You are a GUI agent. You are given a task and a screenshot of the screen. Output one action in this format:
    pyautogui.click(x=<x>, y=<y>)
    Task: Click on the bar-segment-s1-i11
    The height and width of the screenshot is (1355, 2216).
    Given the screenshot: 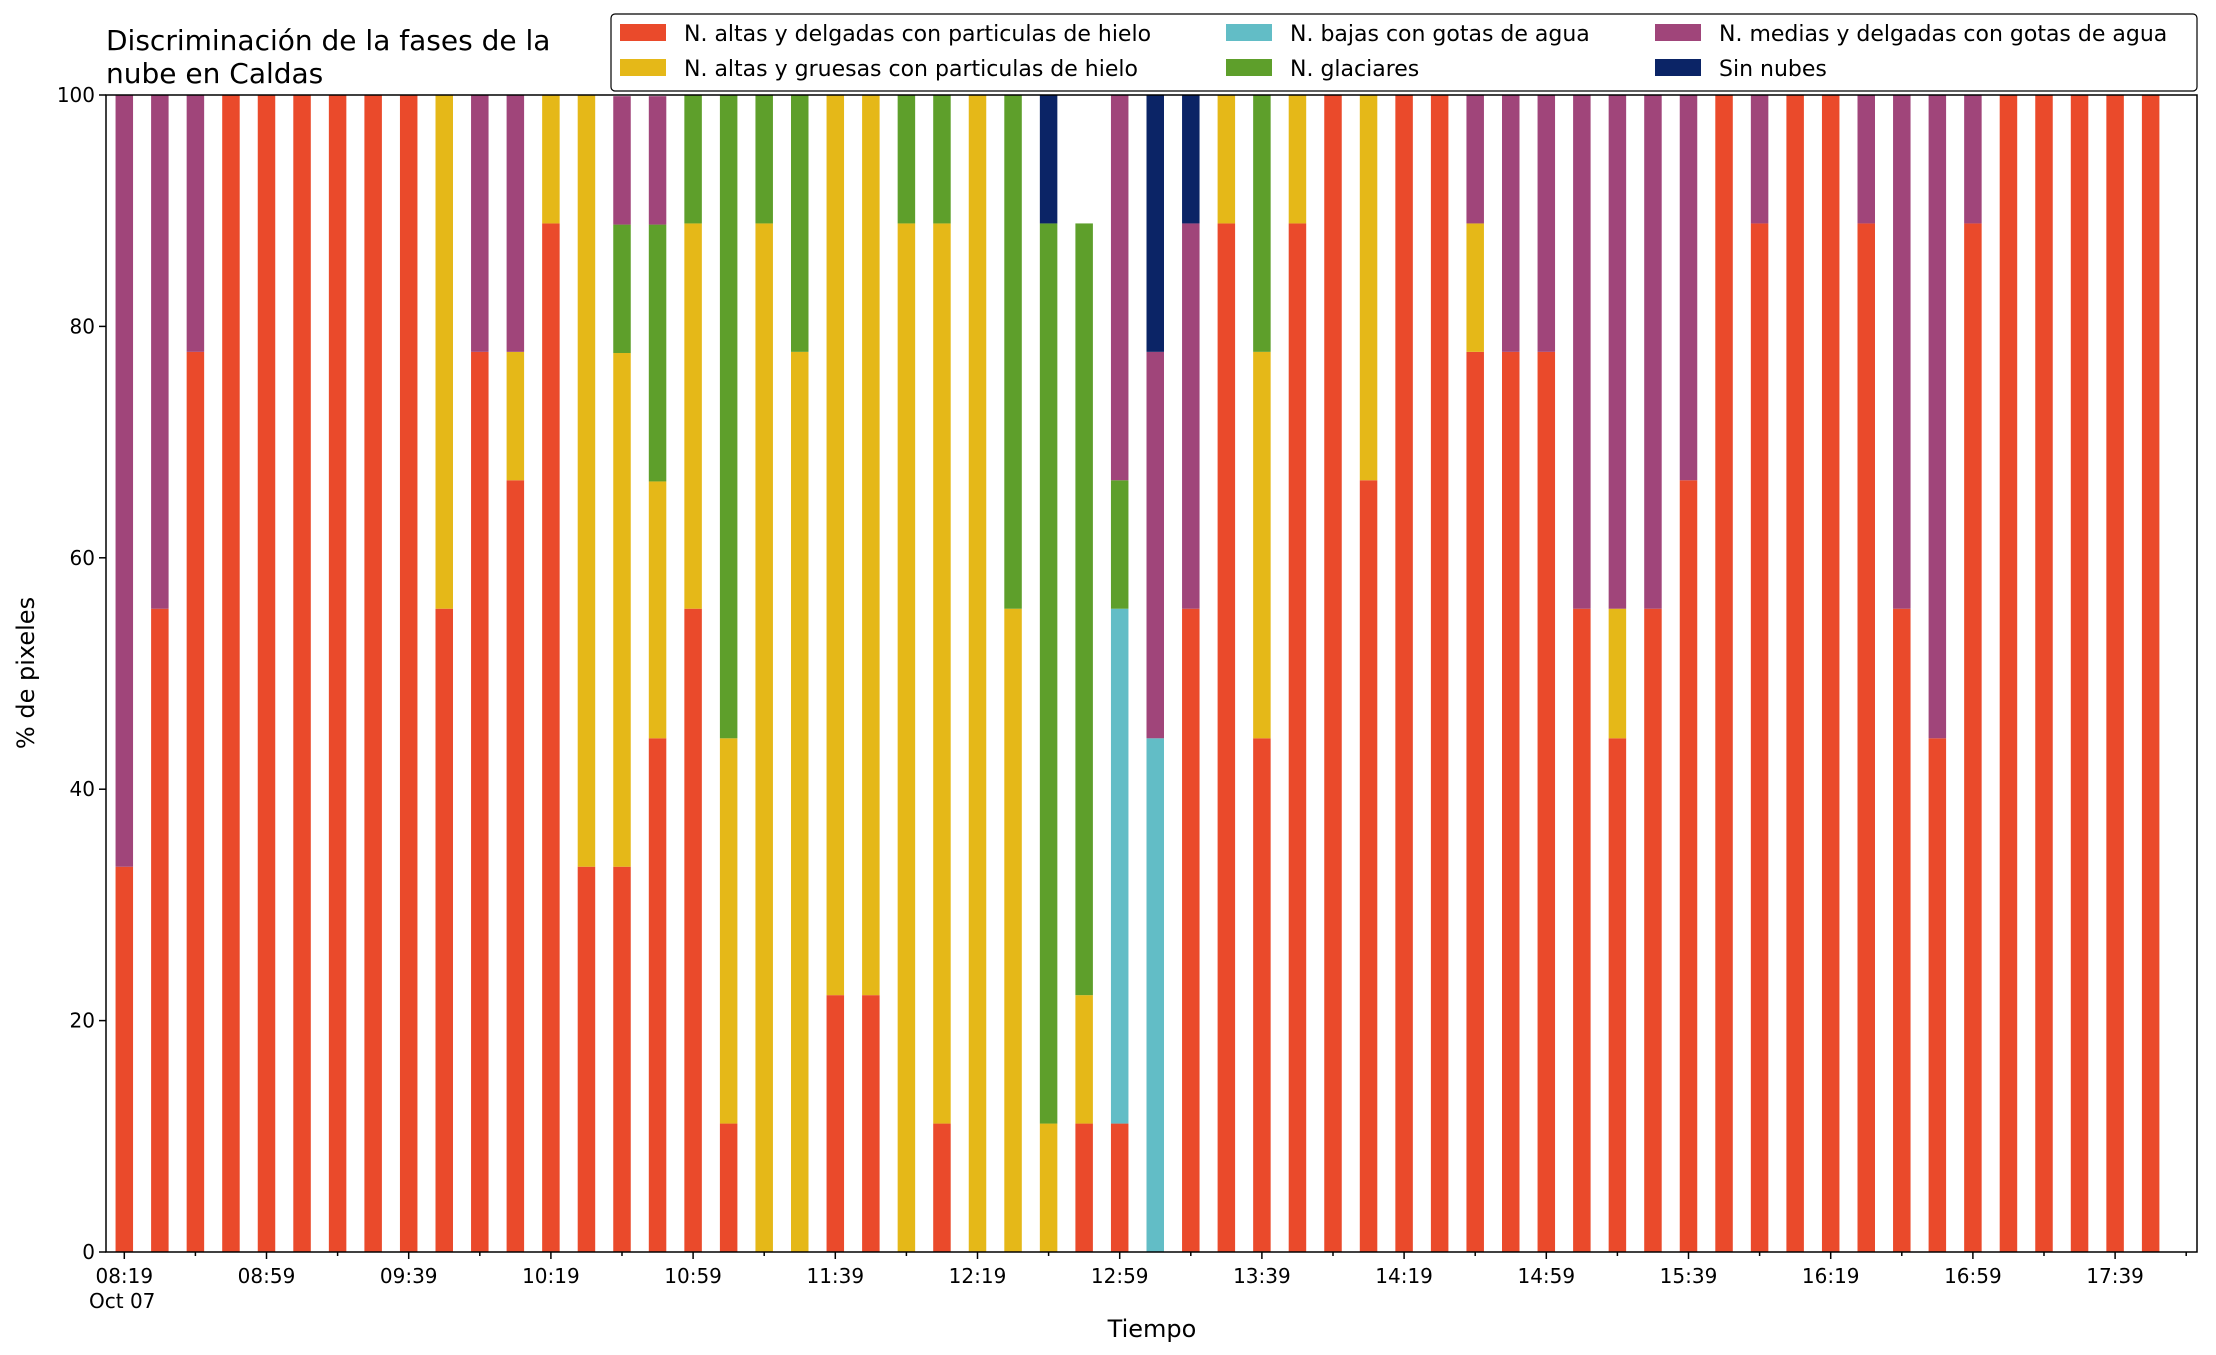 What is the action you would take?
    pyautogui.click(x=515, y=416)
    